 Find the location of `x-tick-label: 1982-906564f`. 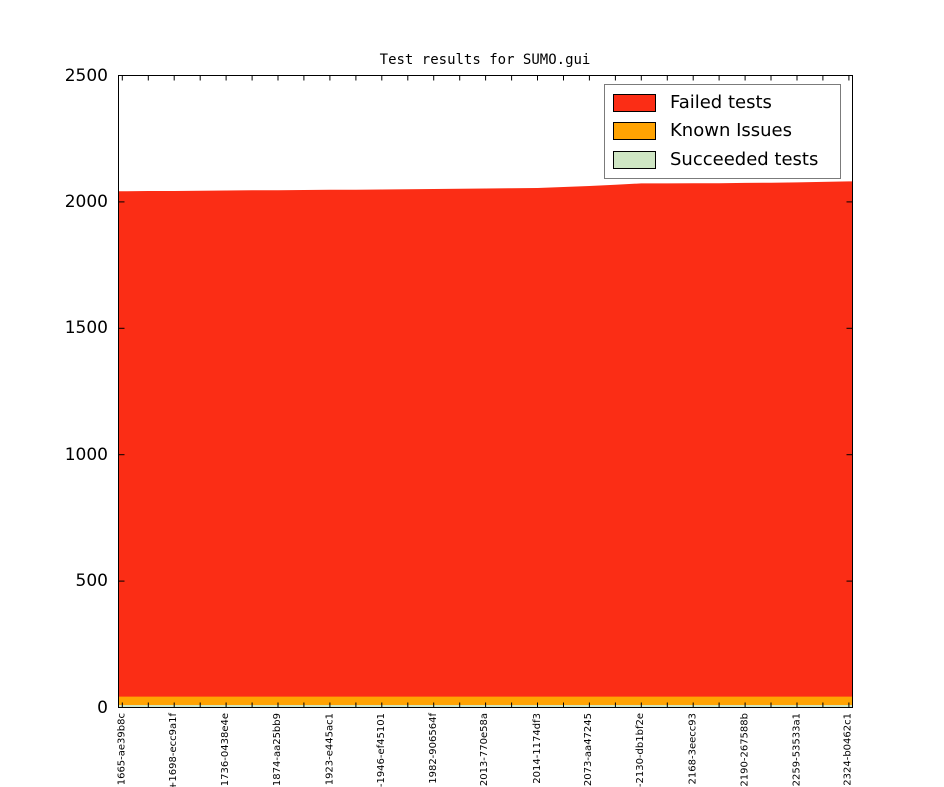

x-tick-label: 1982-906564f is located at coordinates (433, 748).